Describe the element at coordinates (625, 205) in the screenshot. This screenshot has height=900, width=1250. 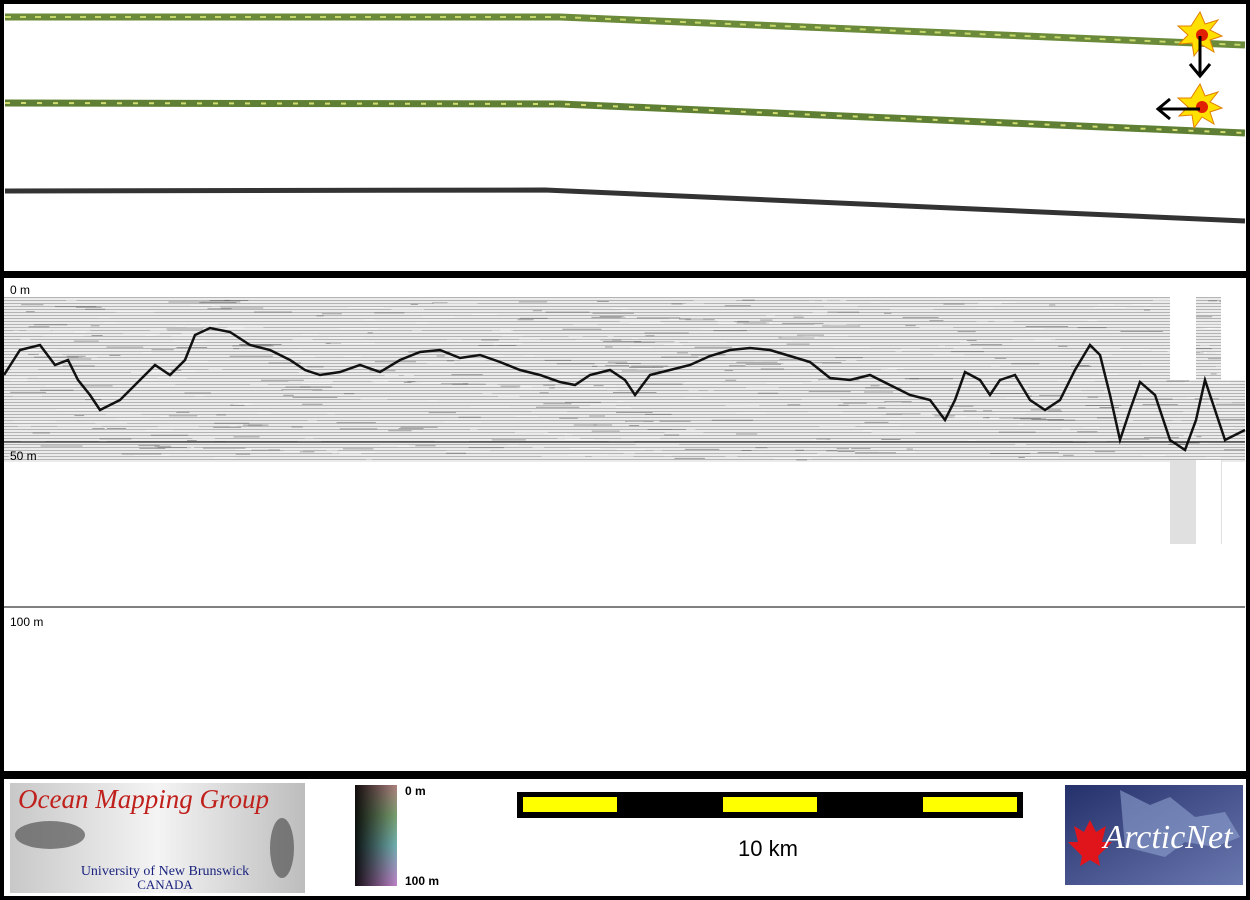
I see `swath` at that location.